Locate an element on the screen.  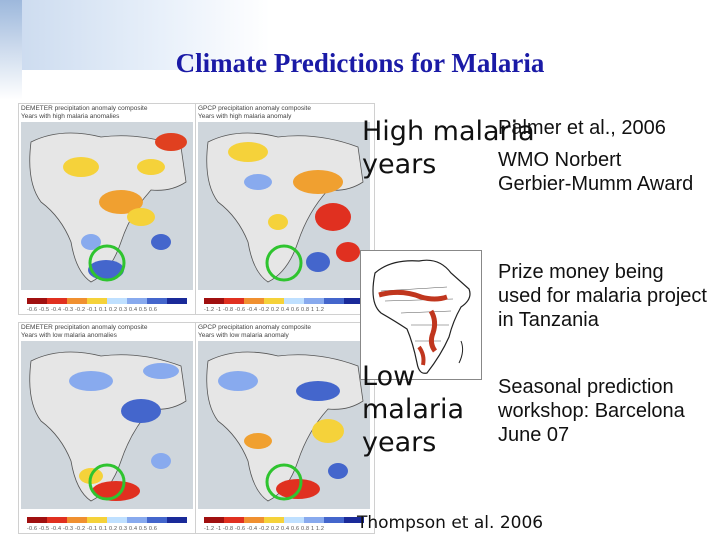
africa-map is located at coordinates (421, 315).